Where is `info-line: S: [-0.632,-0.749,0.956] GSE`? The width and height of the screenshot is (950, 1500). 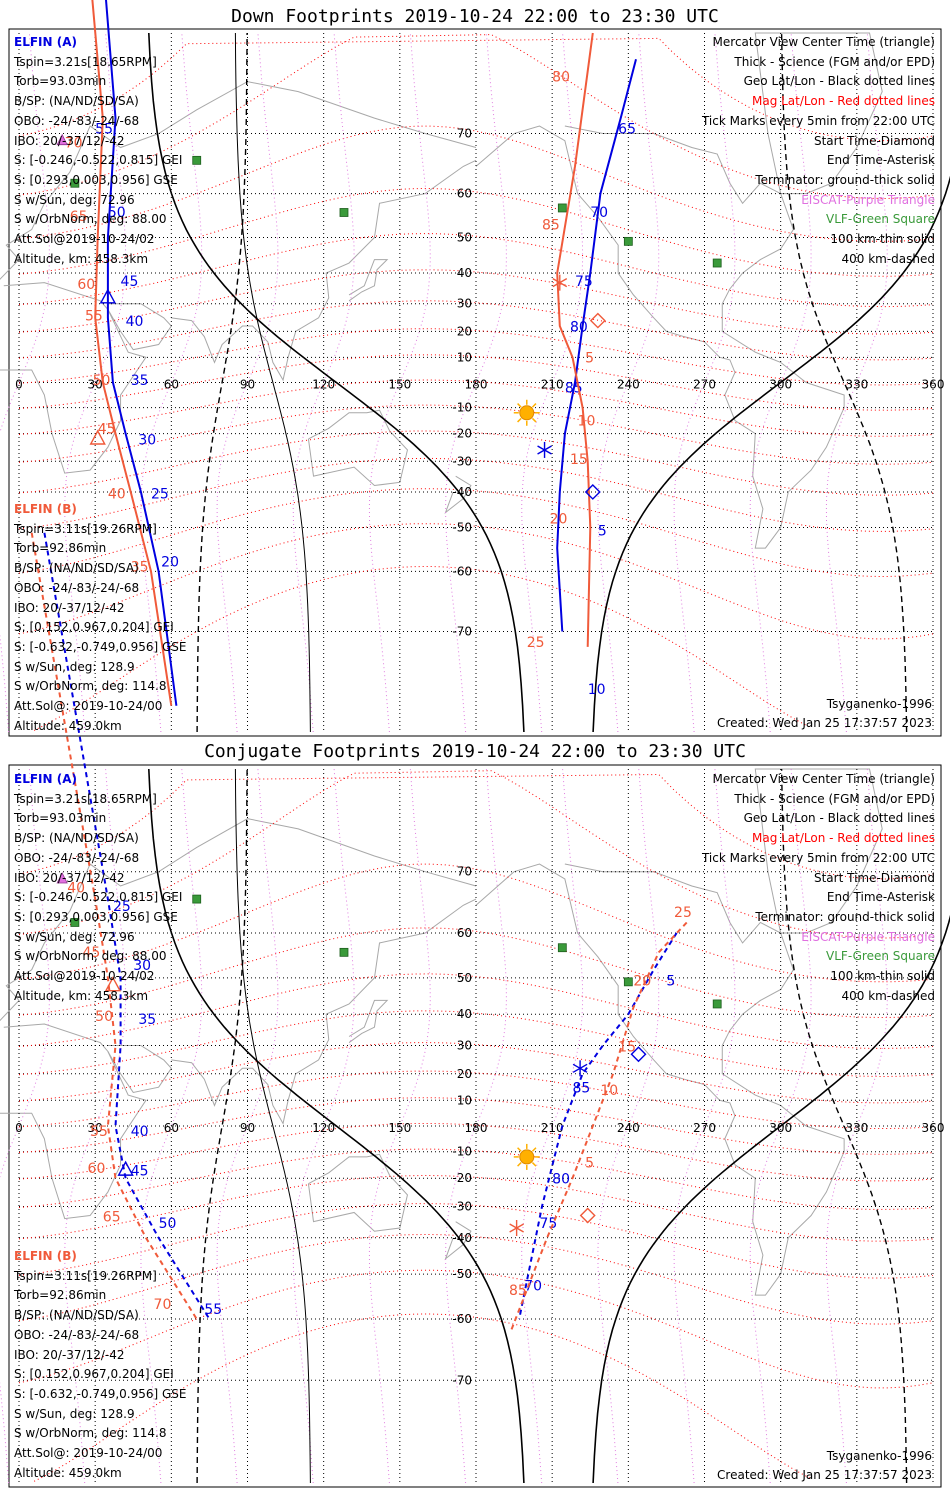
info-line: S: [-0.632,-0.749,0.956] GSE is located at coordinates (100, 646).